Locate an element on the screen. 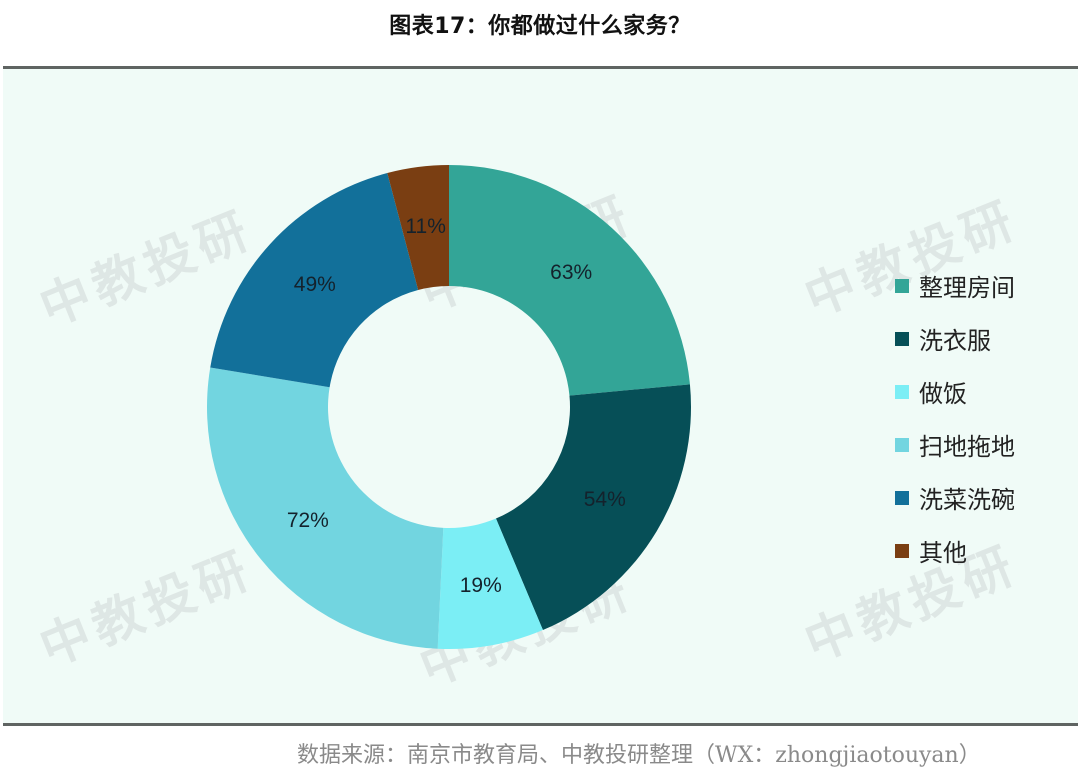 This screenshot has height=779, width=1080. legend-item: 扫地拖地 is located at coordinates (955, 444).